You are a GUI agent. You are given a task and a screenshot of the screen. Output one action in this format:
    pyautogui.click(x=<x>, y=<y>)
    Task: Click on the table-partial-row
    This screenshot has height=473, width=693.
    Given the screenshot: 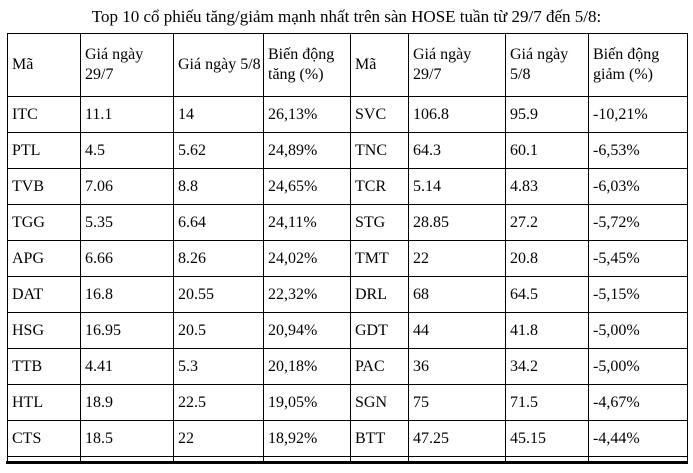 What is the action you would take?
    pyautogui.click(x=347, y=458)
    